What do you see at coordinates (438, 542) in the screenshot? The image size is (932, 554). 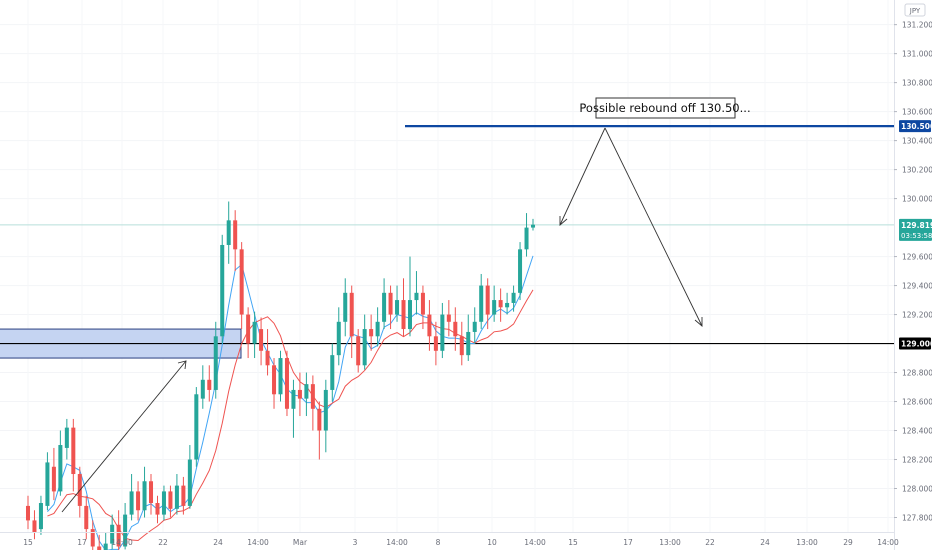 I see `time-tick-label: 8` at bounding box center [438, 542].